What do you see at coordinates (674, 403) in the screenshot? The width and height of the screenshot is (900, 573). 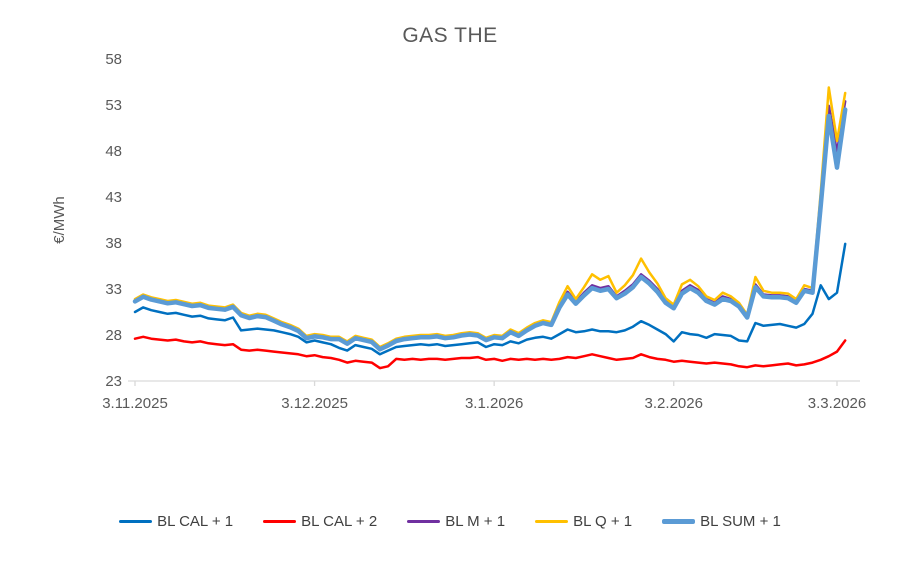 I see `x-axis-tick-label: 3.2.2026` at bounding box center [674, 403].